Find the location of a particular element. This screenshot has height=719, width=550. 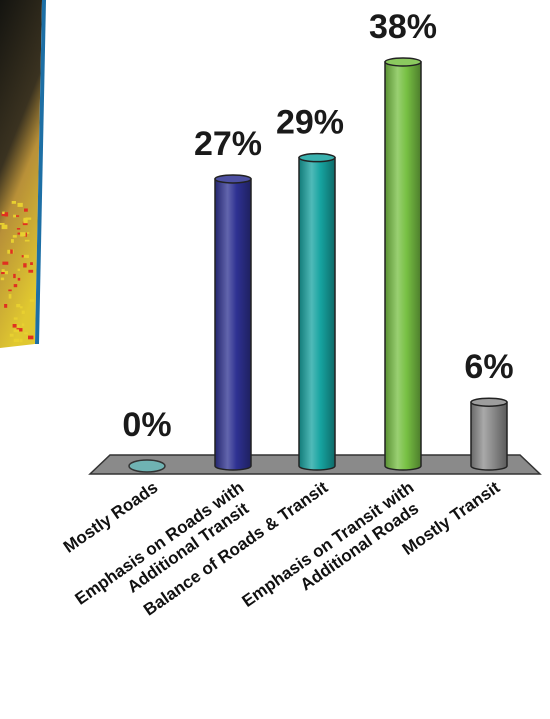

value-label: 38% is located at coordinates (403, 27).